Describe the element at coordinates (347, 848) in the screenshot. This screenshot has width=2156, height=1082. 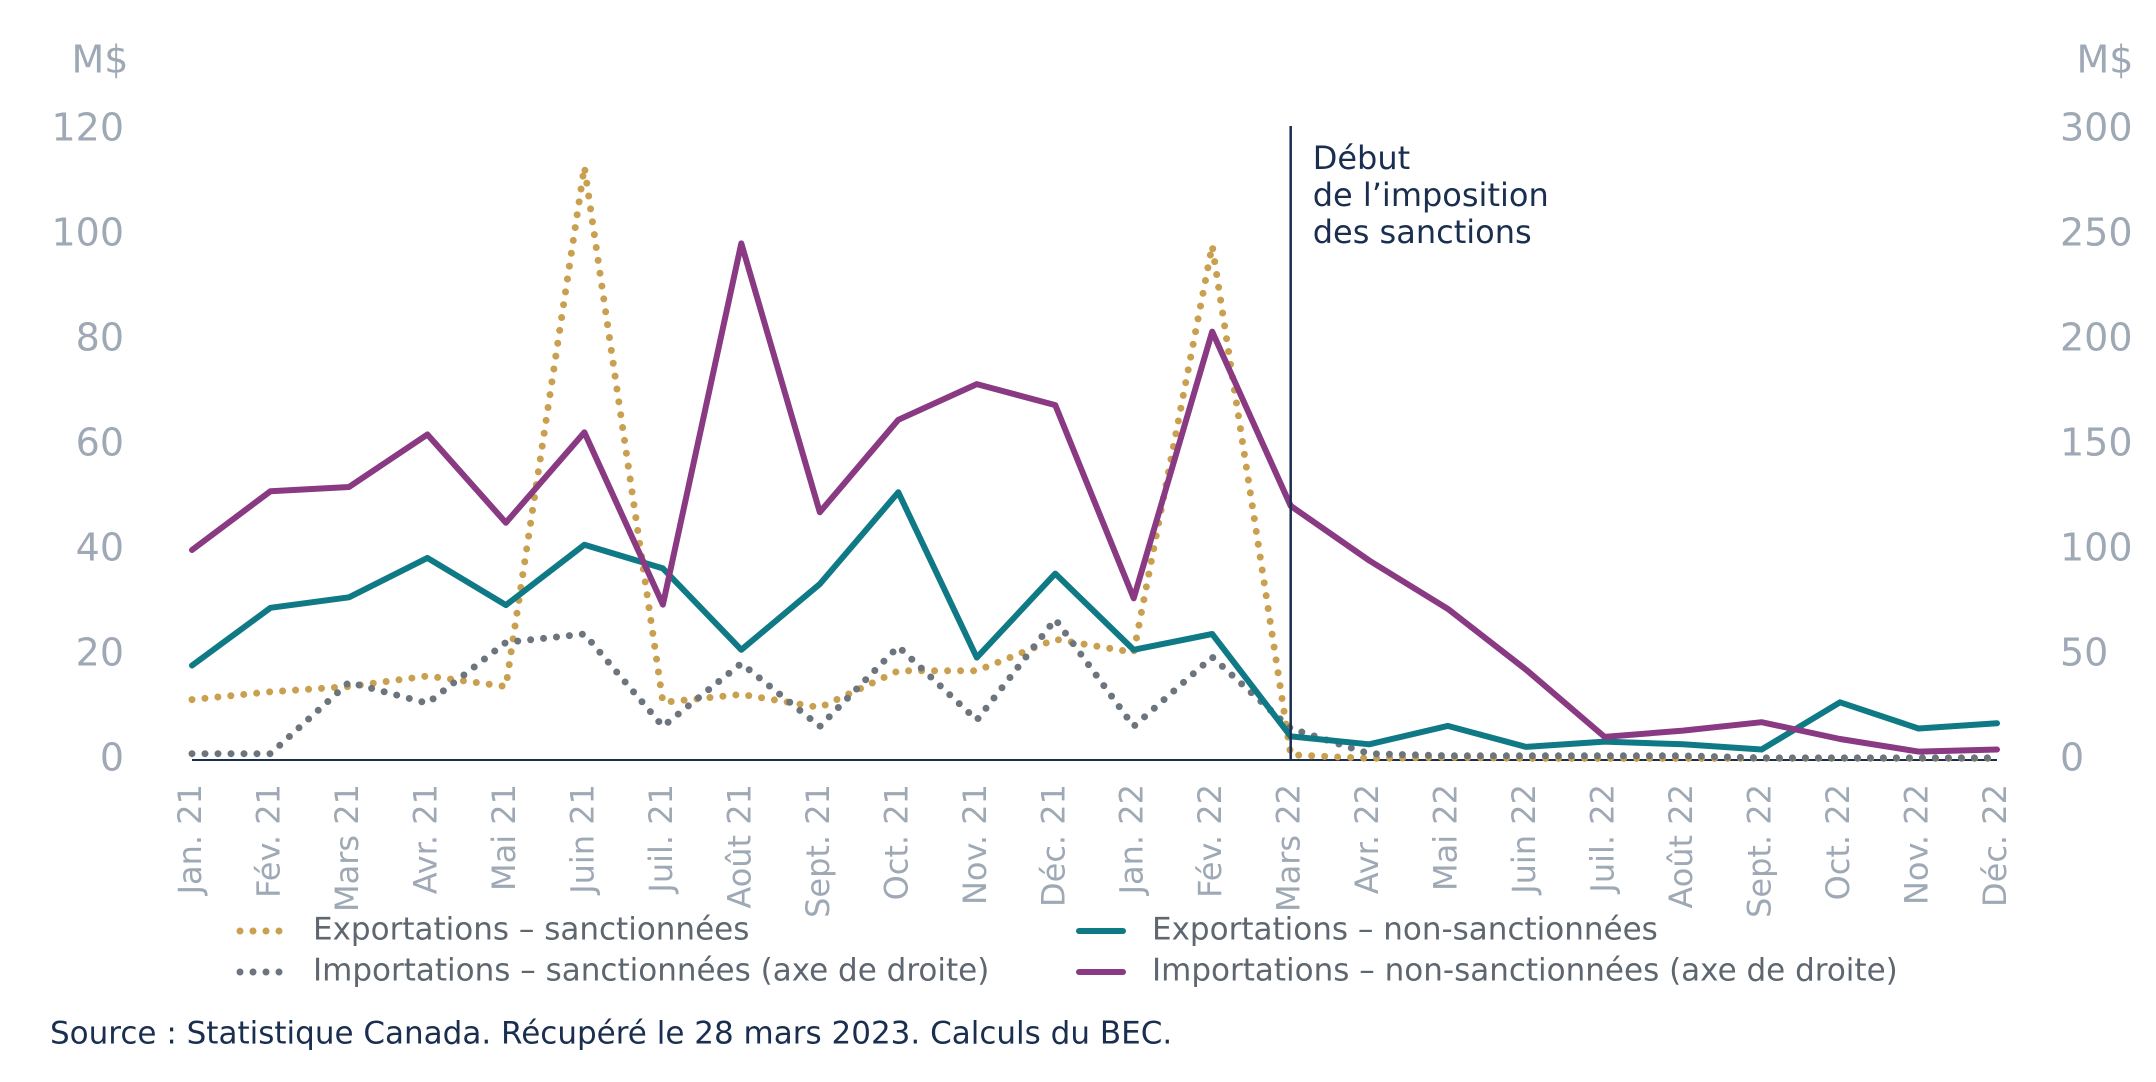
I see `x-tick-label: Mars 21` at that location.